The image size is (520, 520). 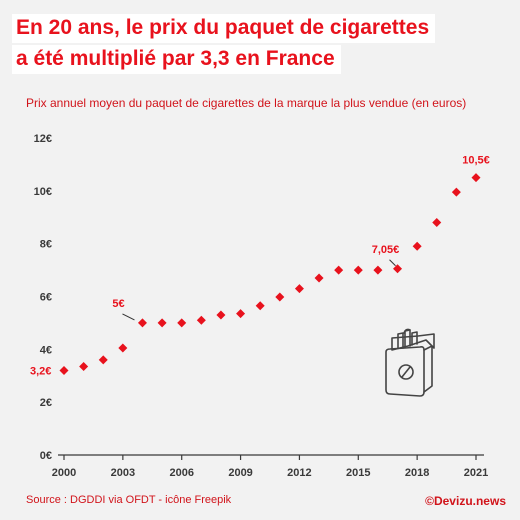 What do you see at coordinates (386, 250) in the screenshot?
I see `data-label: 7,05€` at bounding box center [386, 250].